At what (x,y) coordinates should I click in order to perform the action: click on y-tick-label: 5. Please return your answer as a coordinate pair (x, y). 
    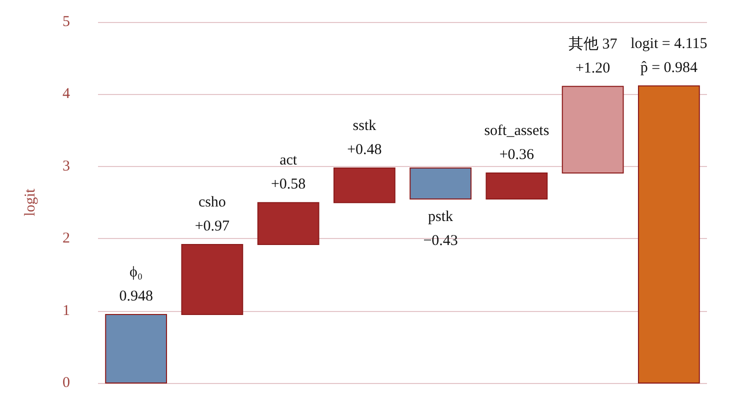
    Looking at the image, I should click on (66, 22).